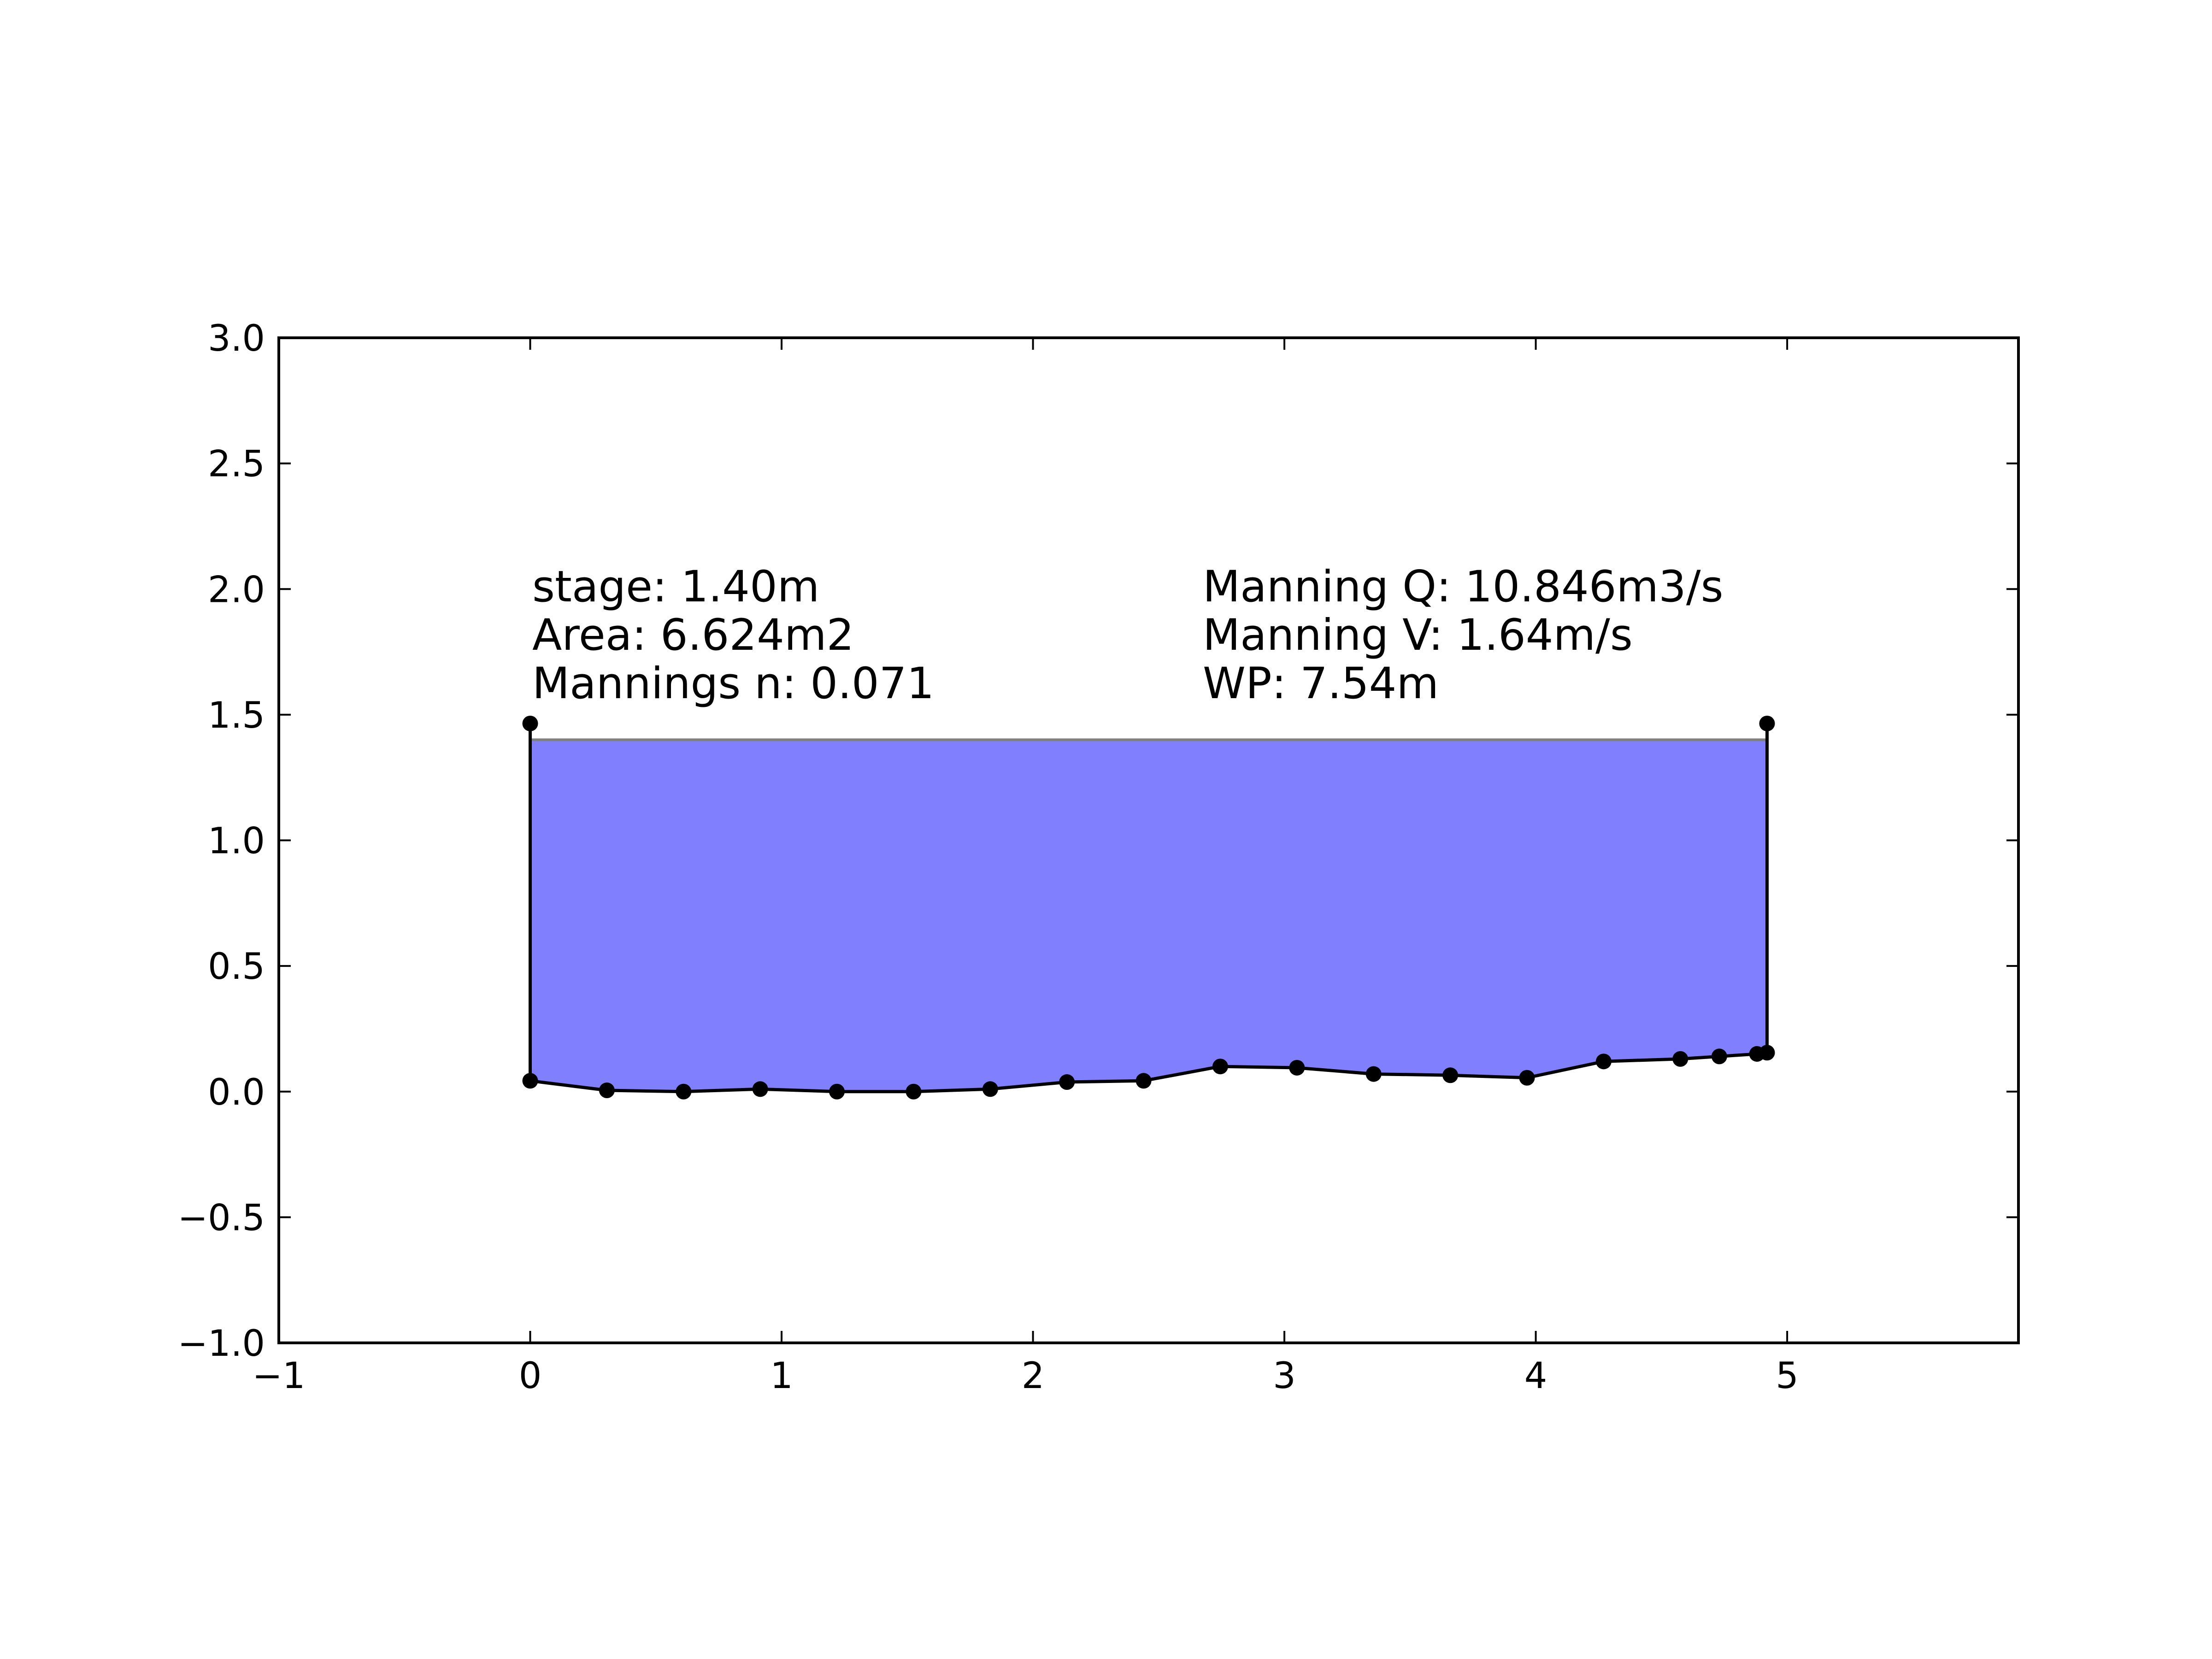  Describe the element at coordinates (1284, 1376) in the screenshot. I see `x-tick-label-4: 3` at that location.